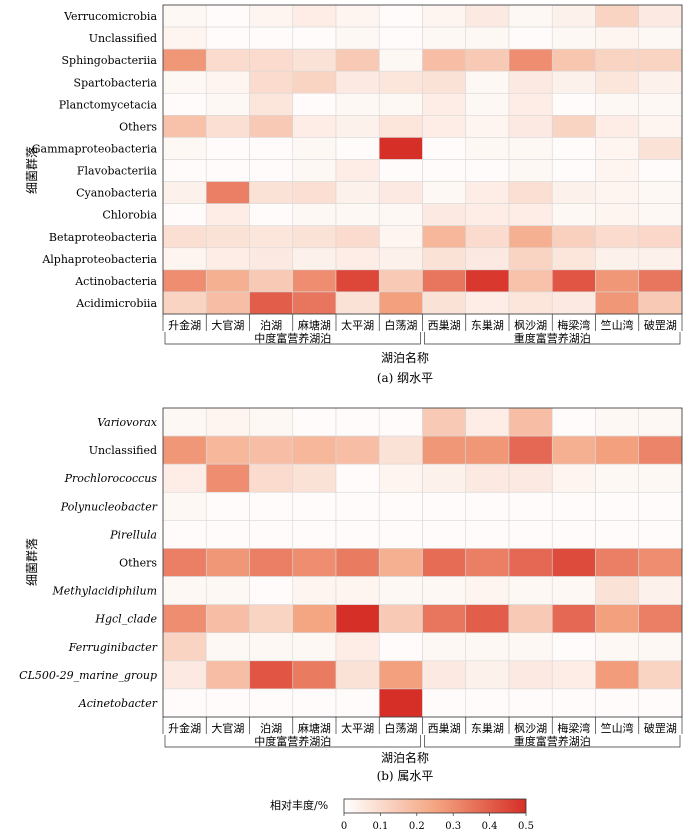  Describe the element at coordinates (227, 325) in the screenshot. I see `x-tick-label: 大官湖` at that location.